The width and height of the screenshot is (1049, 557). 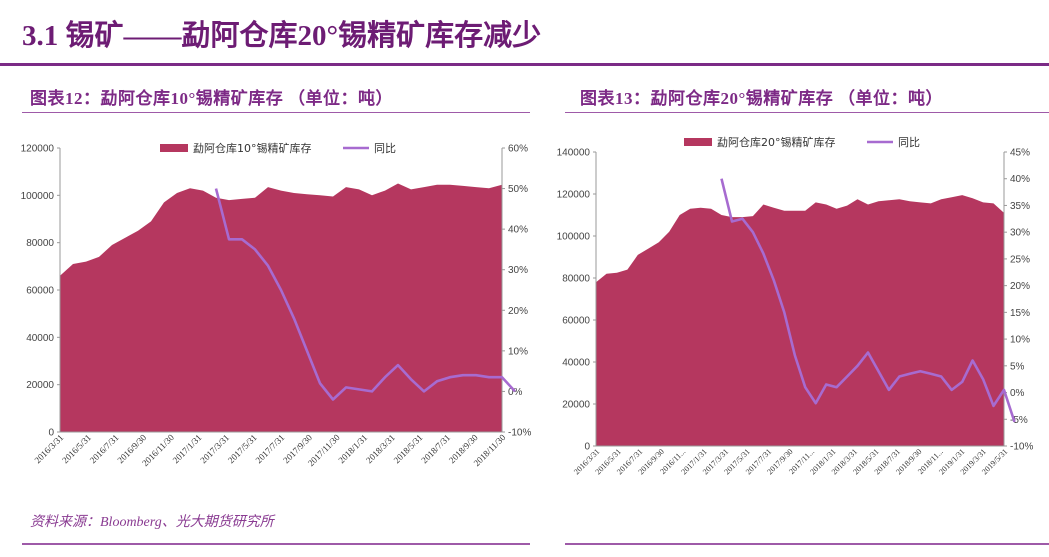 What do you see at coordinates (518, 351) in the screenshot?
I see `c12-ytick-right: 10%` at bounding box center [518, 351].